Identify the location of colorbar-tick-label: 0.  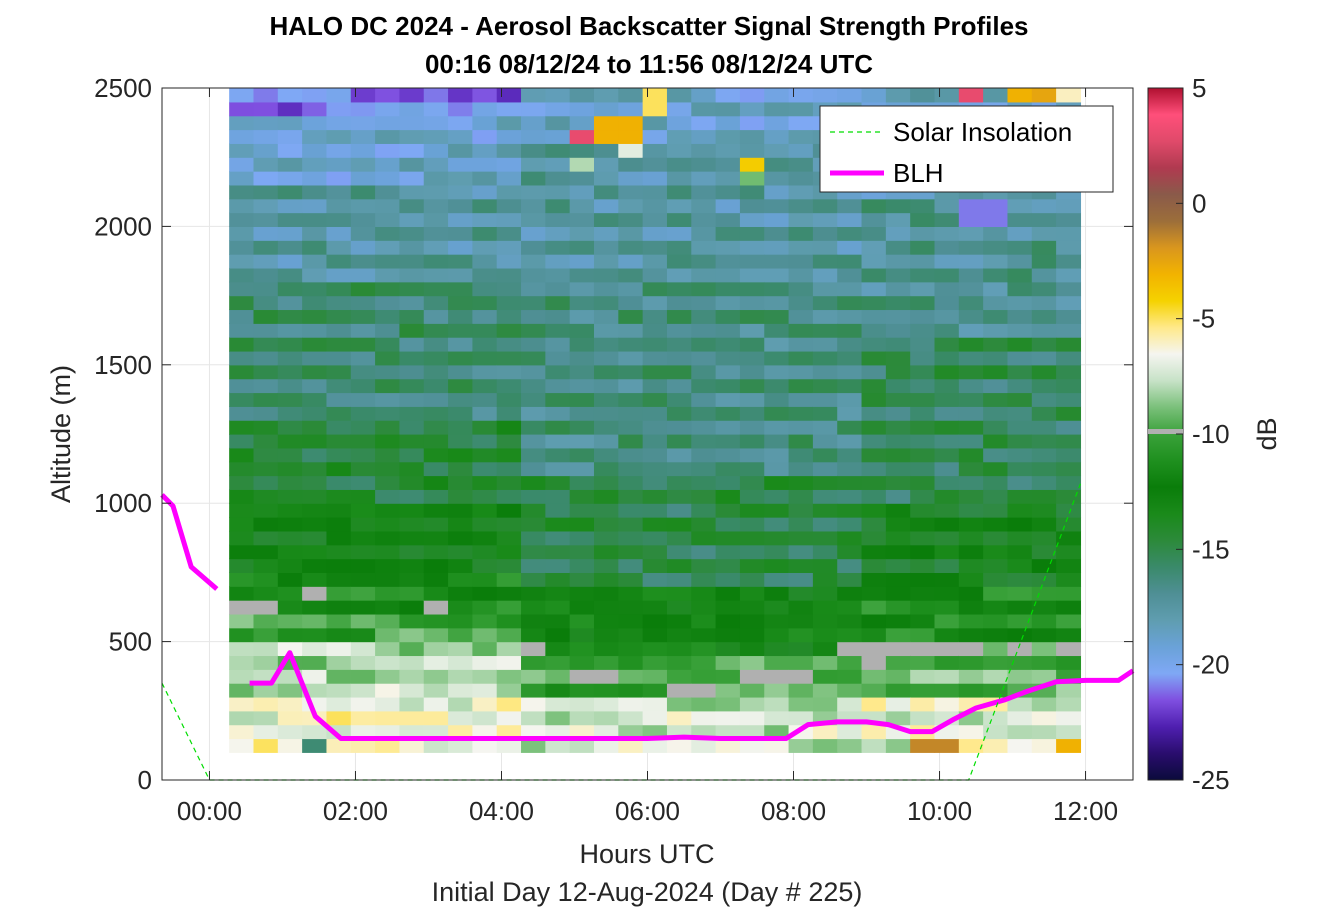
(1199, 203).